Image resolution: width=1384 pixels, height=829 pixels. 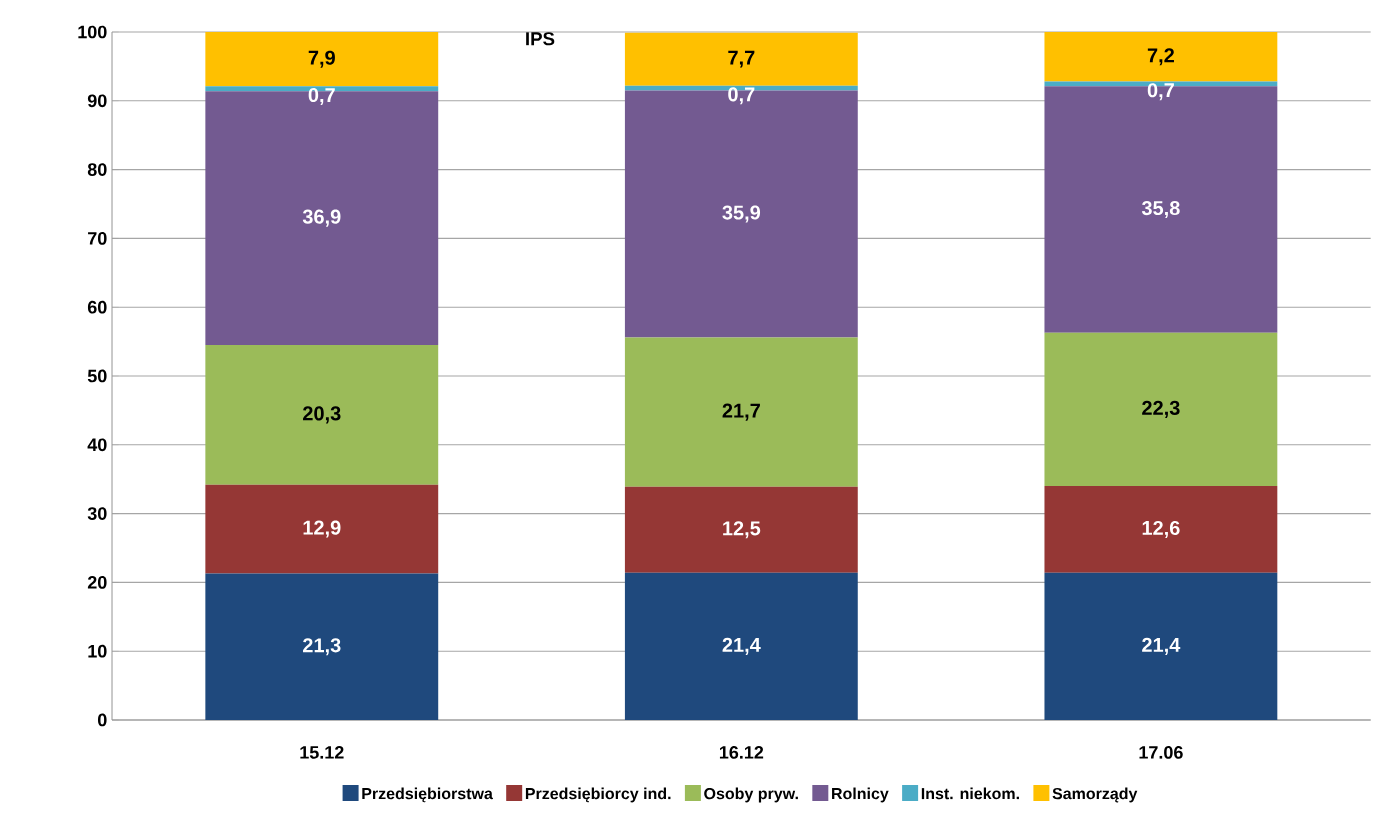 I want to click on y-tick-label: 60, so click(x=97, y=307).